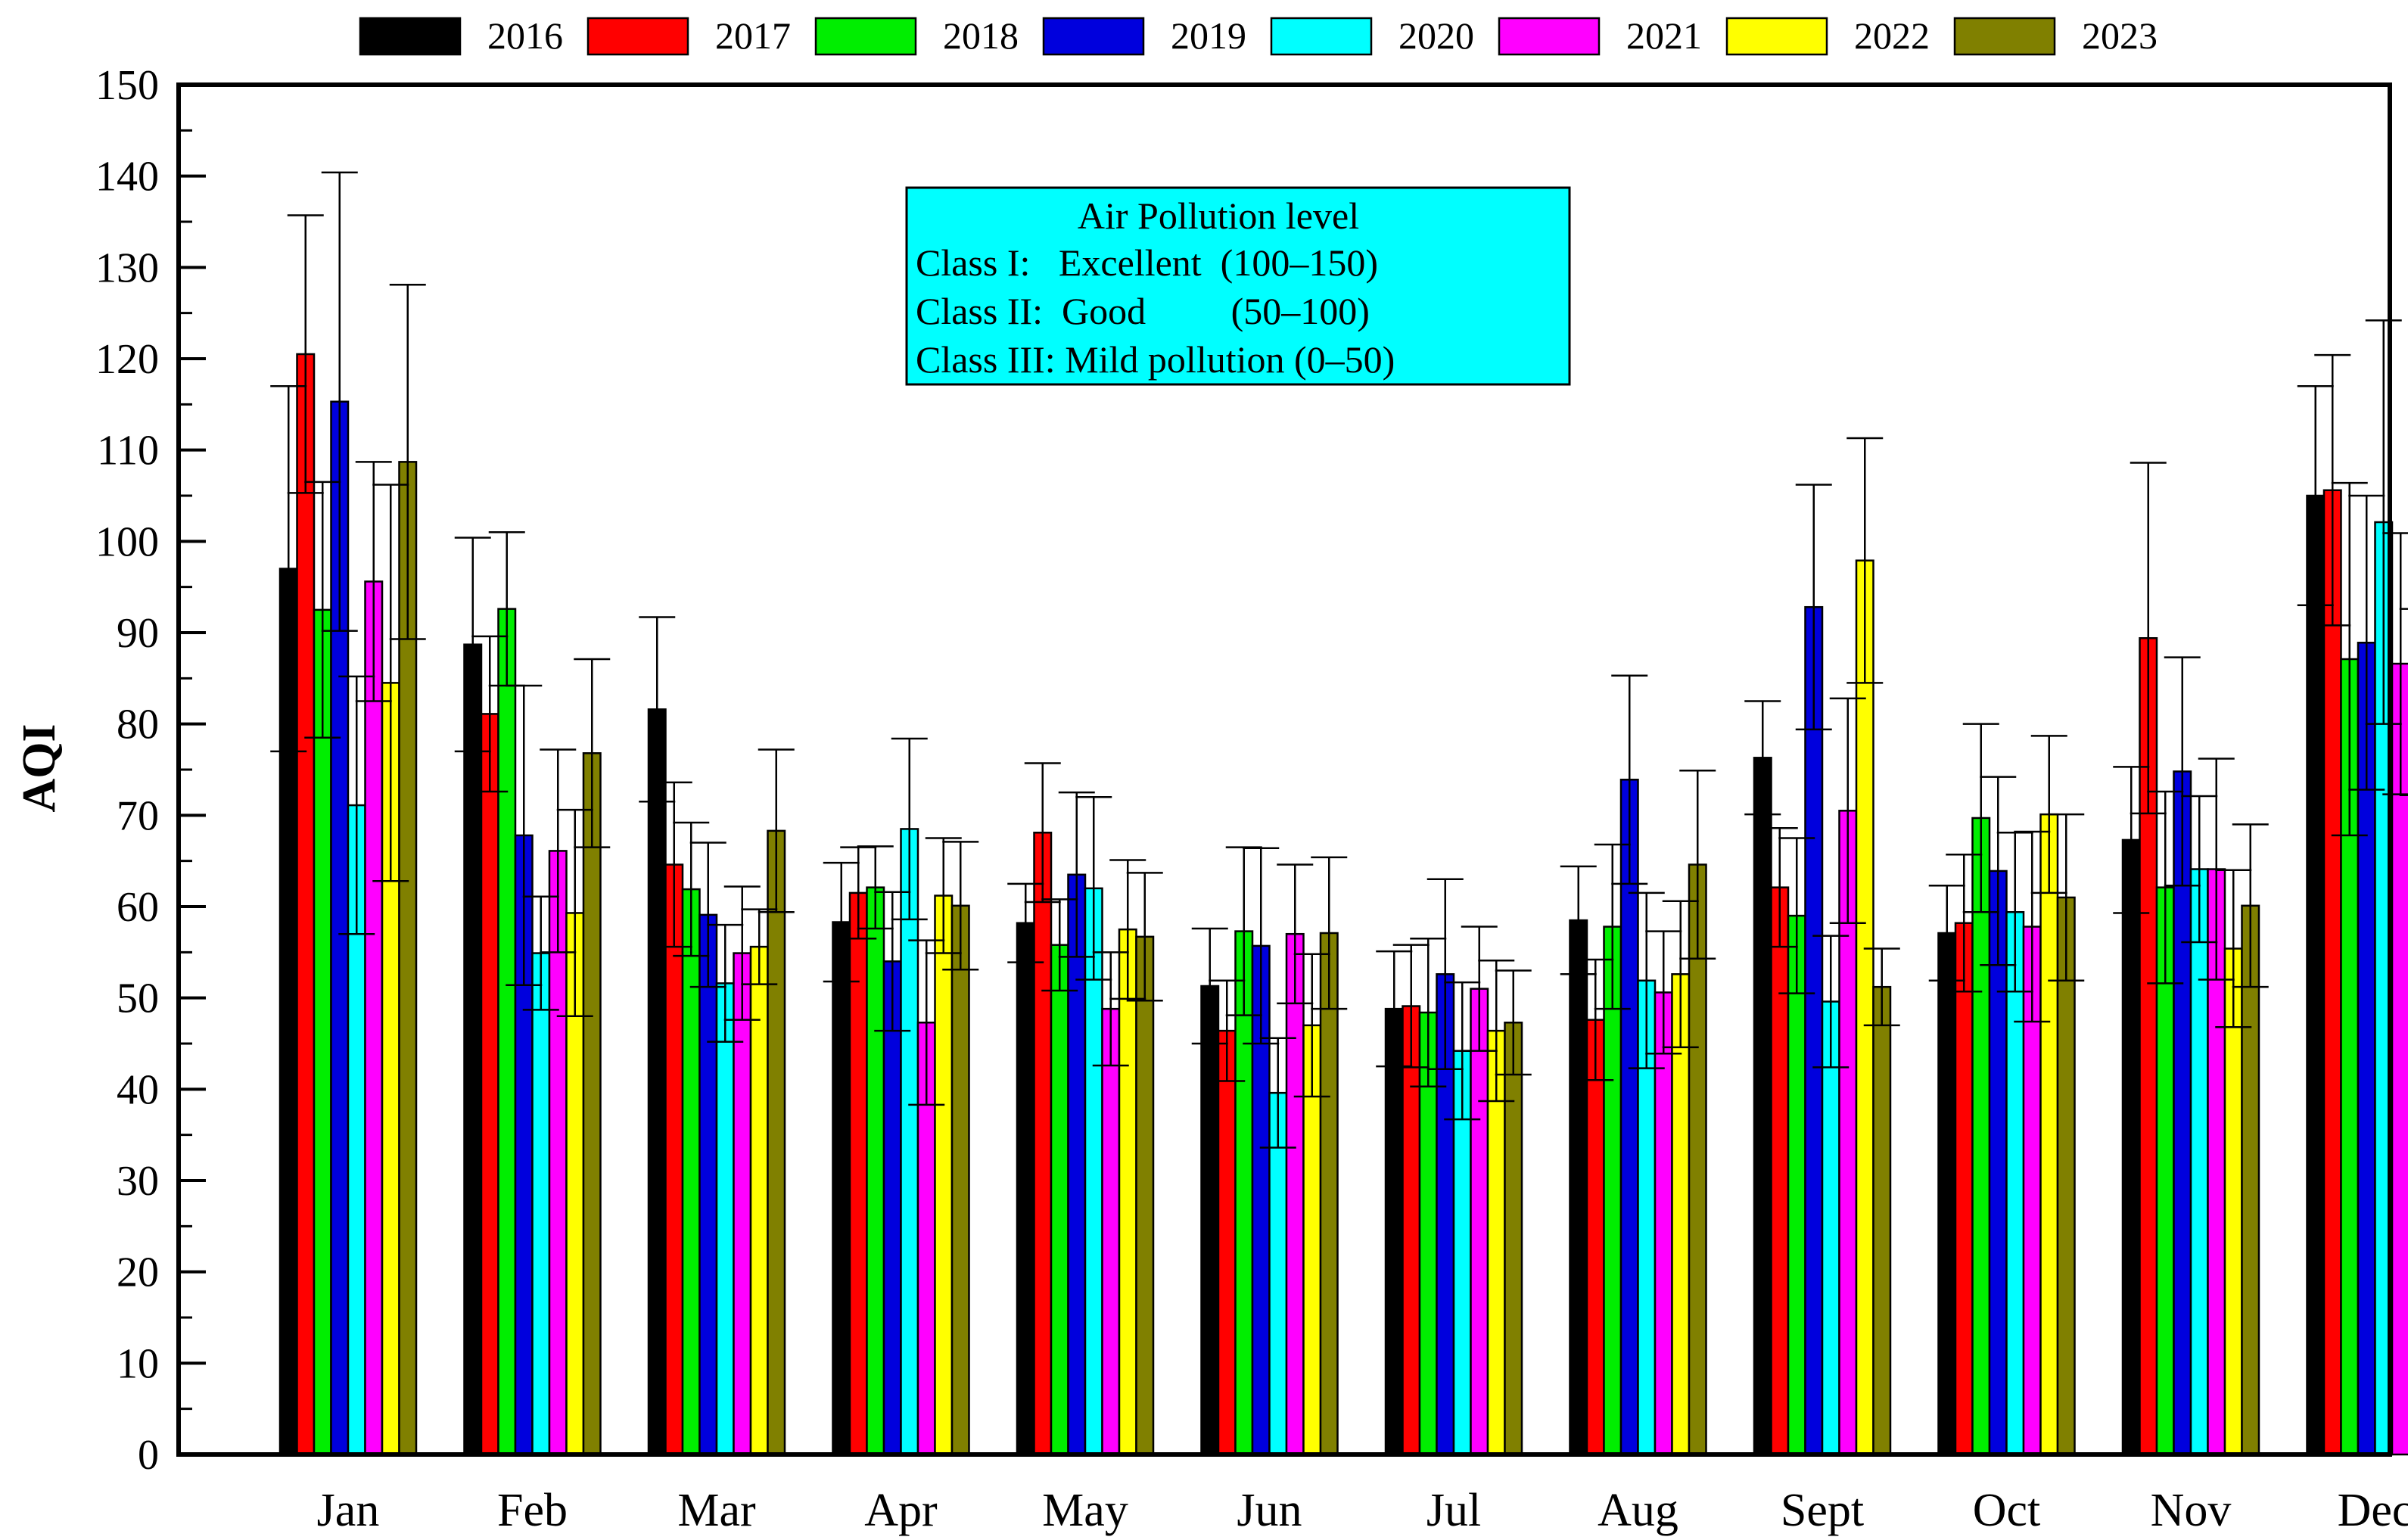 Image resolution: width=2408 pixels, height=1540 pixels. Describe the element at coordinates (981, 35) in the screenshot. I see `legend-label: 2018` at that location.